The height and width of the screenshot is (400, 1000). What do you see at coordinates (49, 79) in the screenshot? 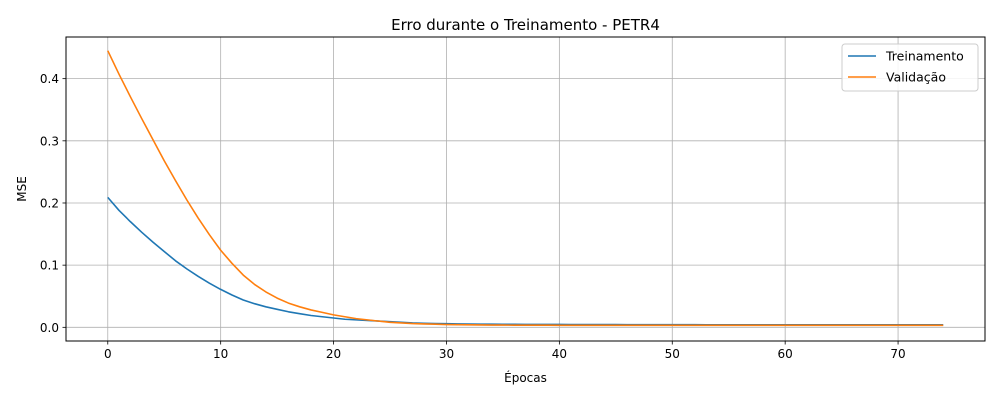
I see `y-tick-label: 0.4` at bounding box center [49, 79].